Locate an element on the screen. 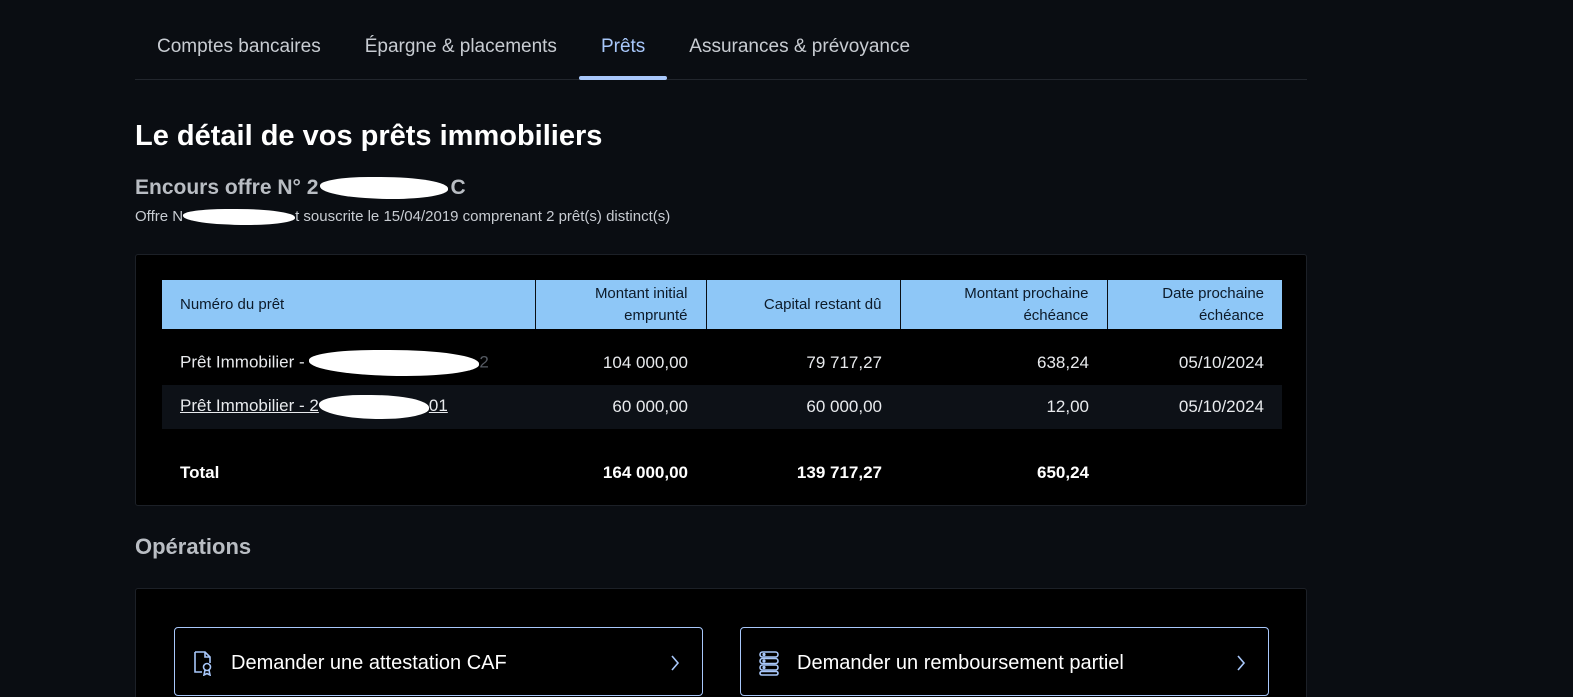  stacked-coins-icon is located at coordinates (769, 663).